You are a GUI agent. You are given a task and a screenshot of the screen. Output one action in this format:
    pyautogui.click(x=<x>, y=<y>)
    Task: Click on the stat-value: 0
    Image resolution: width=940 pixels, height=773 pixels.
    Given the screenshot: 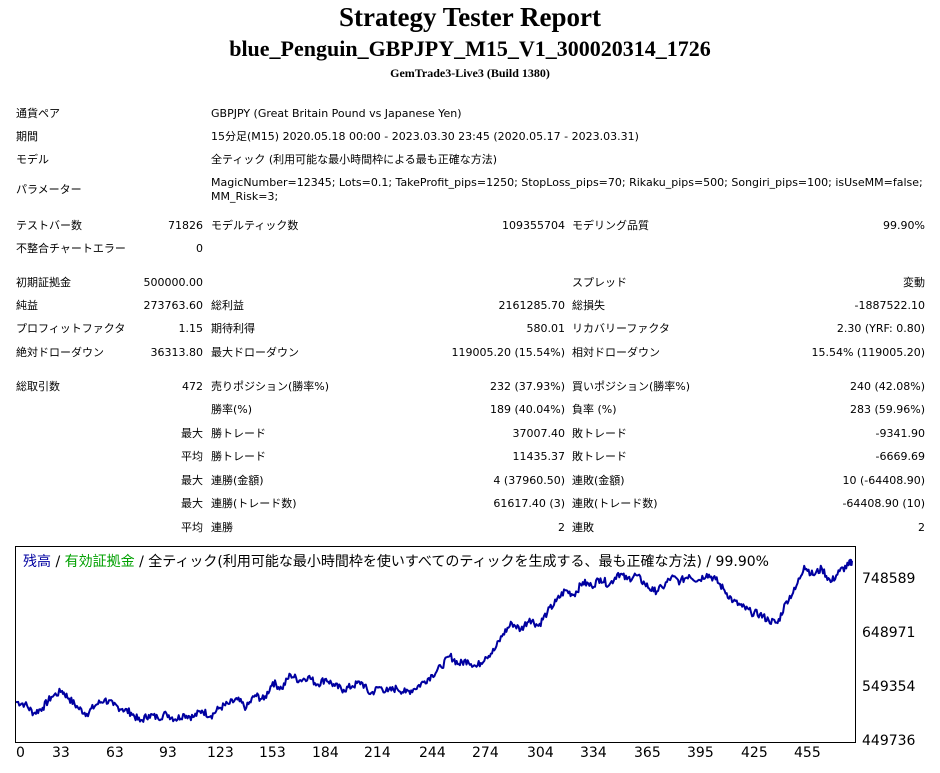 What is the action you would take?
    pyautogui.click(x=199, y=248)
    